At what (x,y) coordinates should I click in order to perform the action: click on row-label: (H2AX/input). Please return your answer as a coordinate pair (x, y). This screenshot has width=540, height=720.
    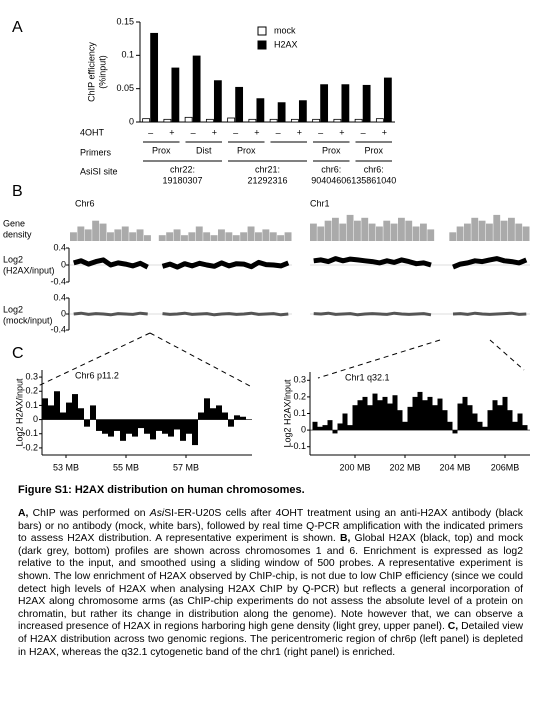
    Looking at the image, I should click on (29, 270).